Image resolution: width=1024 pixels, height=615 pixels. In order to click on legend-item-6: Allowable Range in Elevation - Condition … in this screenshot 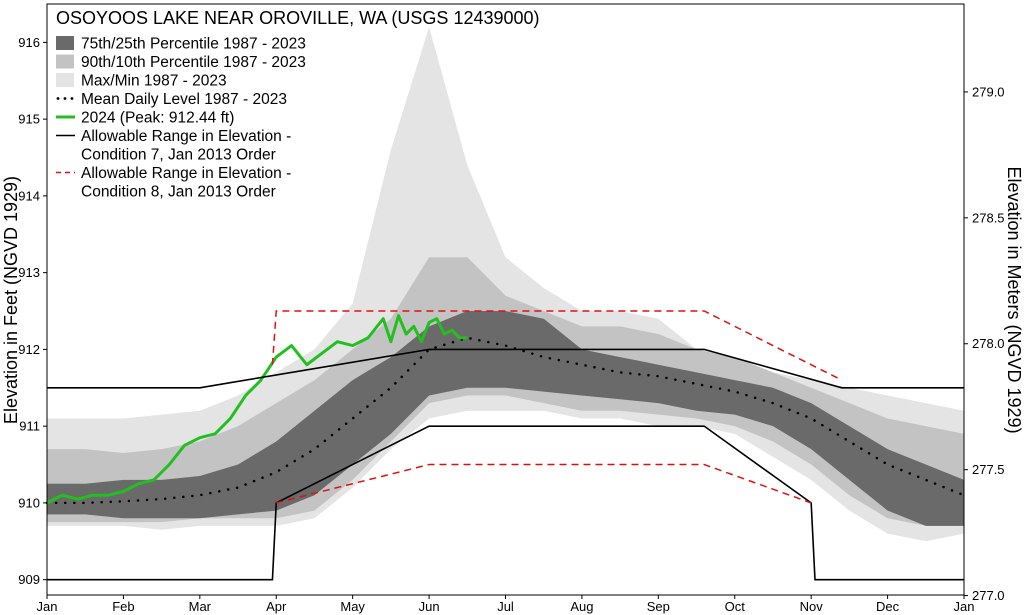, I will do `click(173, 183)`.